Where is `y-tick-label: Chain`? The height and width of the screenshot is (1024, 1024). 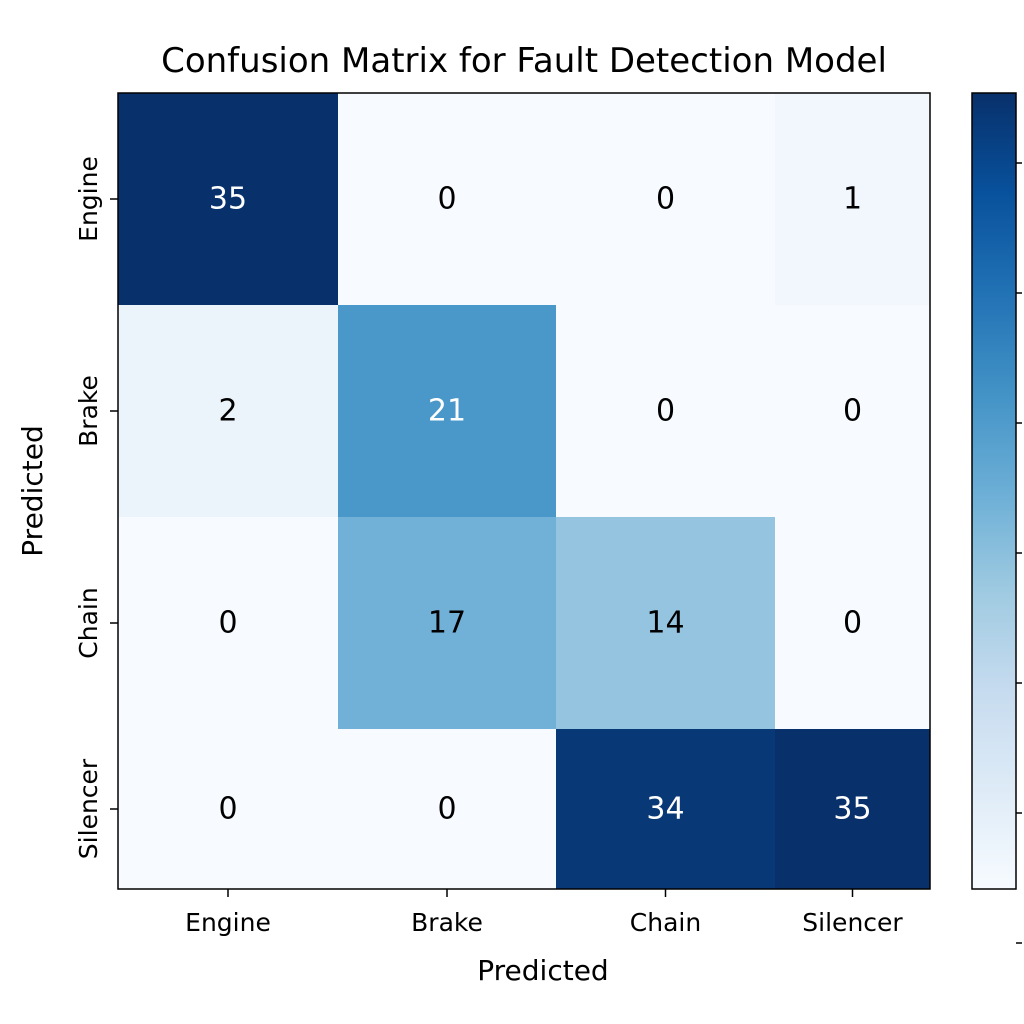
y-tick-label: Chain is located at coordinates (88, 622).